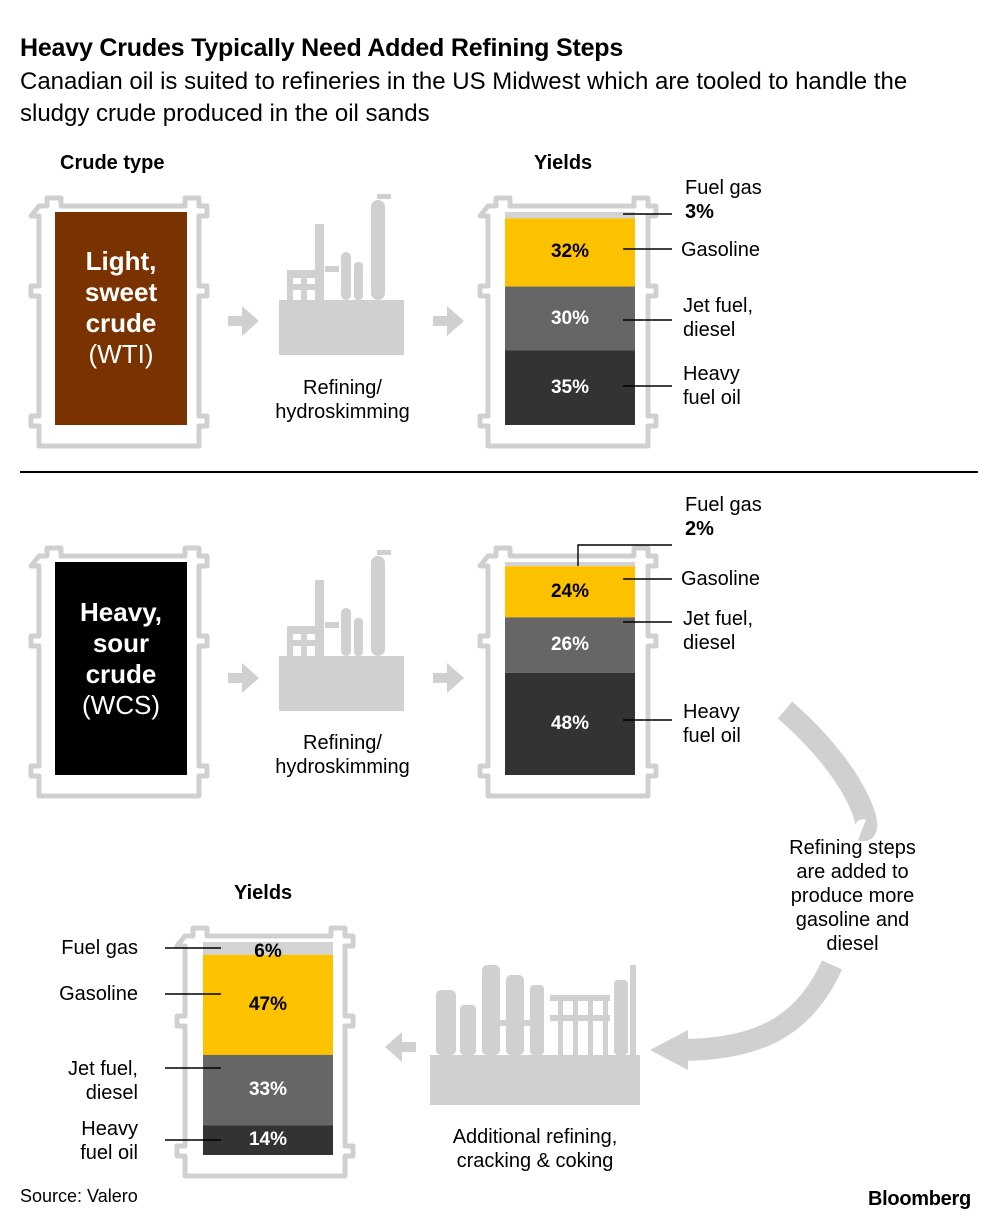  What do you see at coordinates (121, 292) in the screenshot?
I see `light-crude-name-line2: sweet` at bounding box center [121, 292].